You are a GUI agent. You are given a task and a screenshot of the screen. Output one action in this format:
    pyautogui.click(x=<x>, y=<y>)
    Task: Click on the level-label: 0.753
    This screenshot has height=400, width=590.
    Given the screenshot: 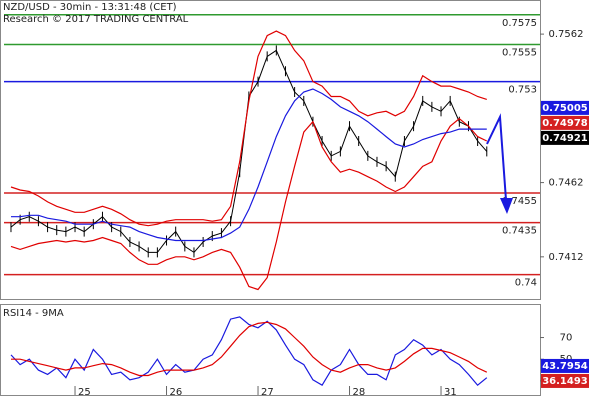 What is the action you would take?
    pyautogui.click(x=522, y=90)
    